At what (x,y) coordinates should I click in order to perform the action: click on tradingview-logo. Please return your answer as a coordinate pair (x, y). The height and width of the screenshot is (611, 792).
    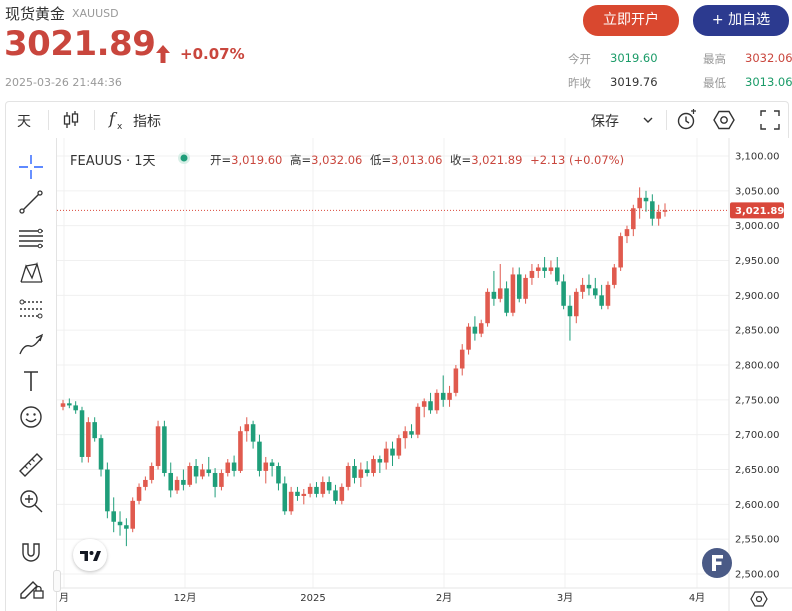
    Looking at the image, I should click on (90, 555).